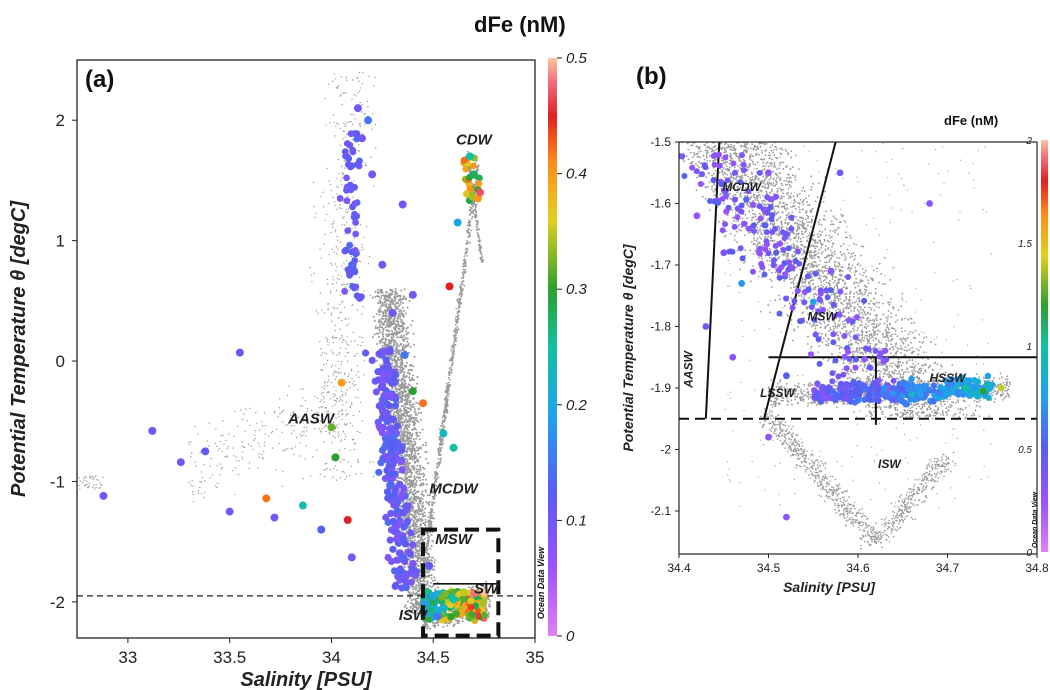  Describe the element at coordinates (628, 347) in the screenshot. I see `panel-b-y-axis-label: Potential Temperature θ [degC]` at that location.